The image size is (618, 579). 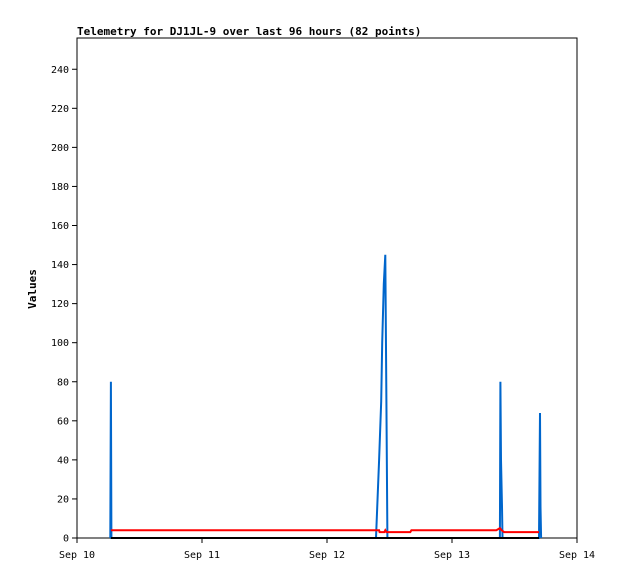 What do you see at coordinates (60, 109) in the screenshot?
I see `y-tick-label: 220` at bounding box center [60, 109].